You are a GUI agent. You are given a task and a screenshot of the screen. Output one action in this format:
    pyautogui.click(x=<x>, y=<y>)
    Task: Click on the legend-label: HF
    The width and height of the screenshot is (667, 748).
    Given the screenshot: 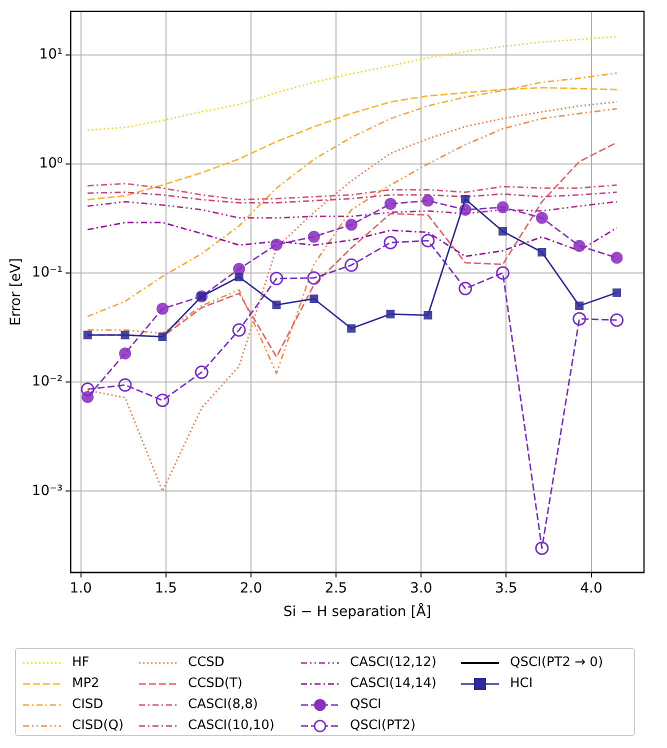 What is the action you would take?
    pyautogui.click(x=81, y=662)
    